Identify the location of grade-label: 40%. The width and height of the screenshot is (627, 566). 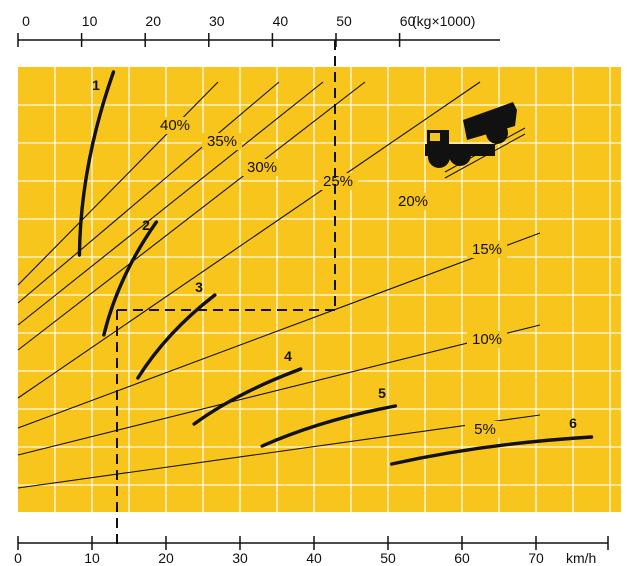
(175, 125).